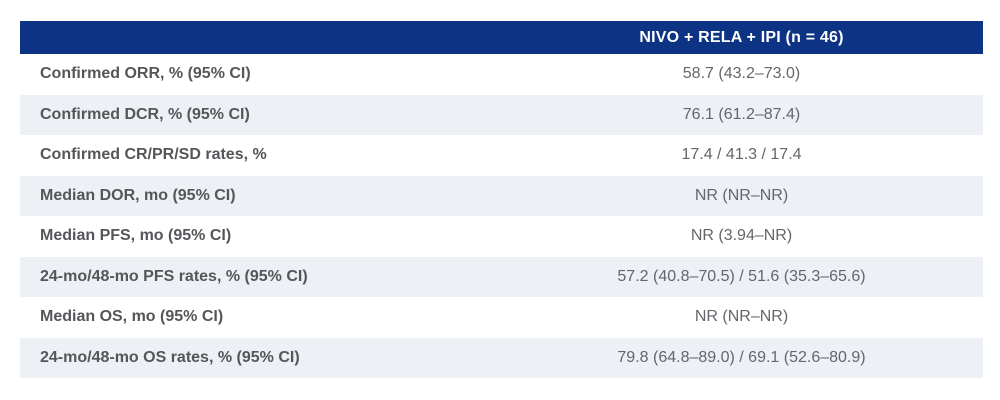 The width and height of the screenshot is (1000, 400). Describe the element at coordinates (136, 236) in the screenshot. I see `row-label: Median PFS, mo (95% CI)` at that location.